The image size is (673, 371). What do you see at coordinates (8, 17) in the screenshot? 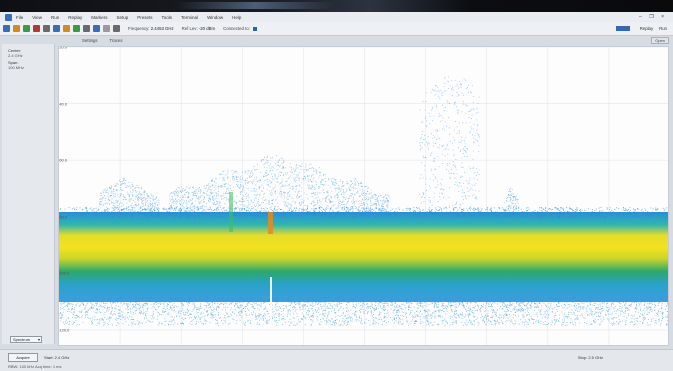
I see `app-icon` at bounding box center [8, 17].